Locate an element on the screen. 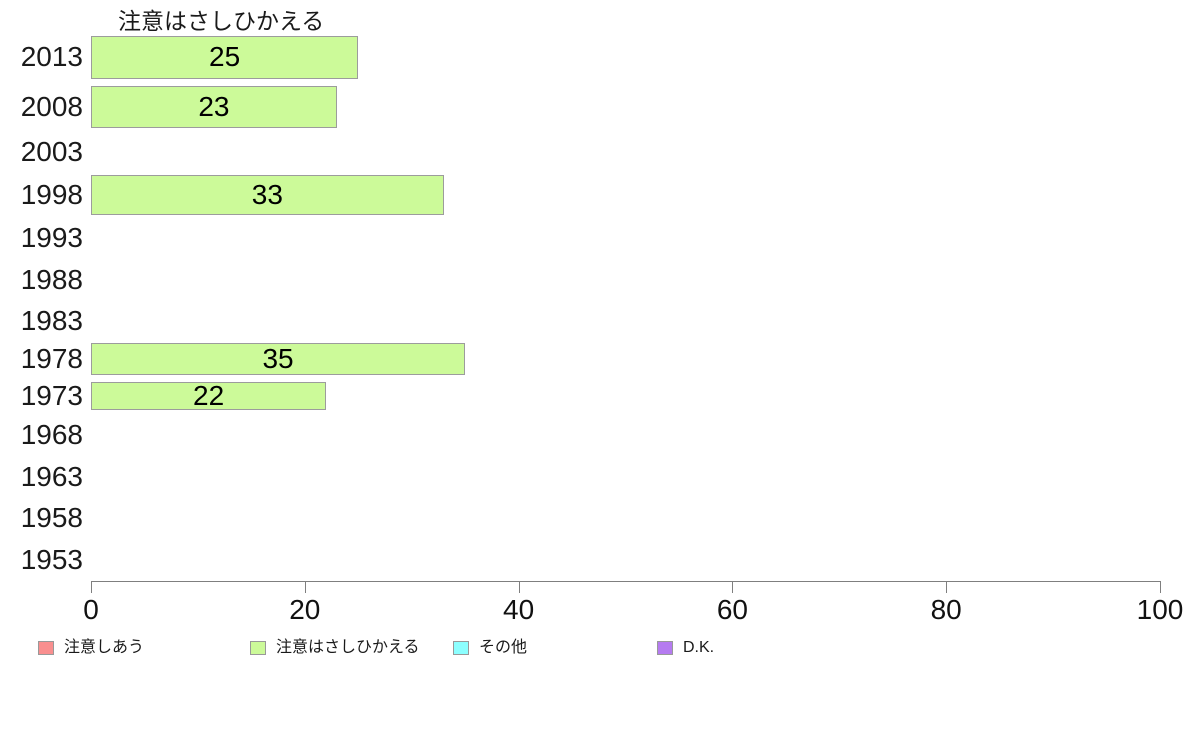  y-axis-label-1953: 1953 is located at coordinates (51, 559).